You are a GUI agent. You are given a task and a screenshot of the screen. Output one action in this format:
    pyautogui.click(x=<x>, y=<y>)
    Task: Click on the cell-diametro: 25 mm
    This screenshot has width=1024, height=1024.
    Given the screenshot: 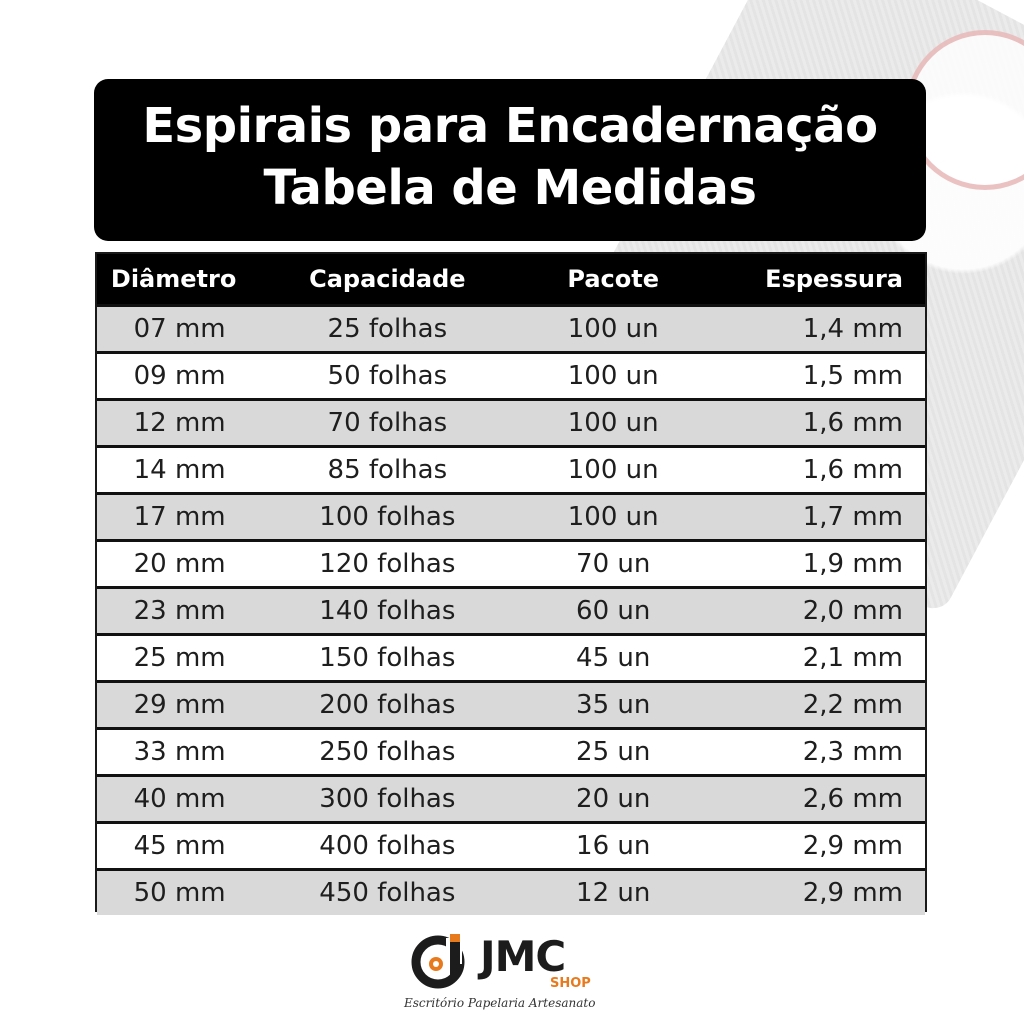 What is the action you would take?
    pyautogui.click(x=174, y=657)
    